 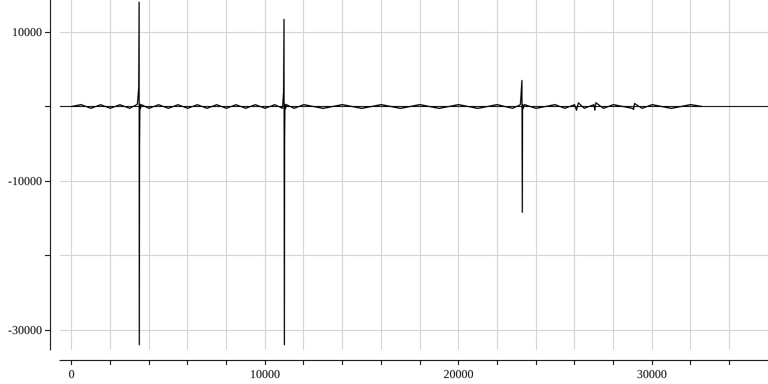 I want to click on y-tick-label: 10000, so click(x=27, y=32).